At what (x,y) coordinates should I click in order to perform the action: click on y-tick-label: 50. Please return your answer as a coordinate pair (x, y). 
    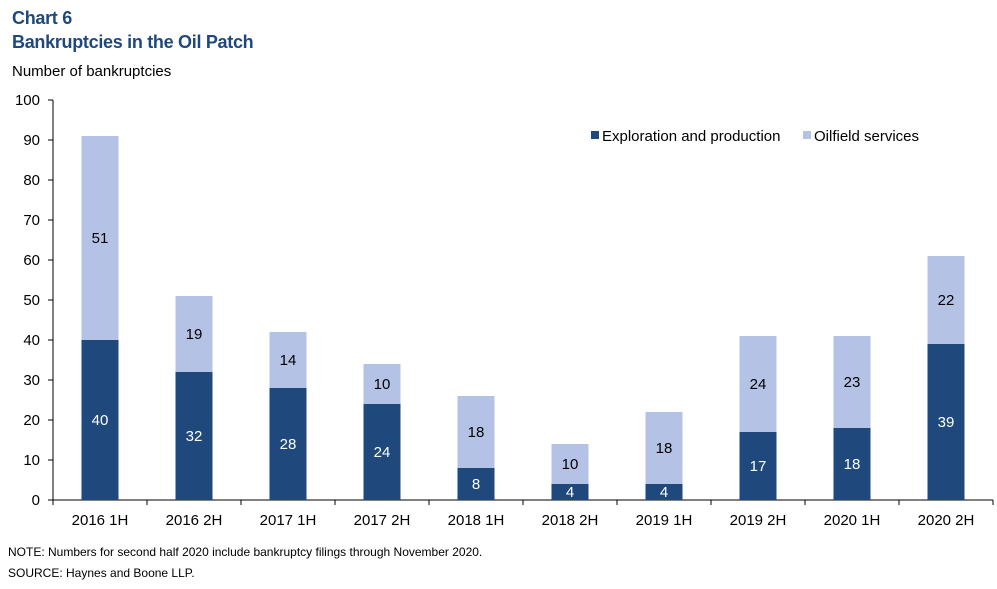
    Looking at the image, I should click on (31, 300).